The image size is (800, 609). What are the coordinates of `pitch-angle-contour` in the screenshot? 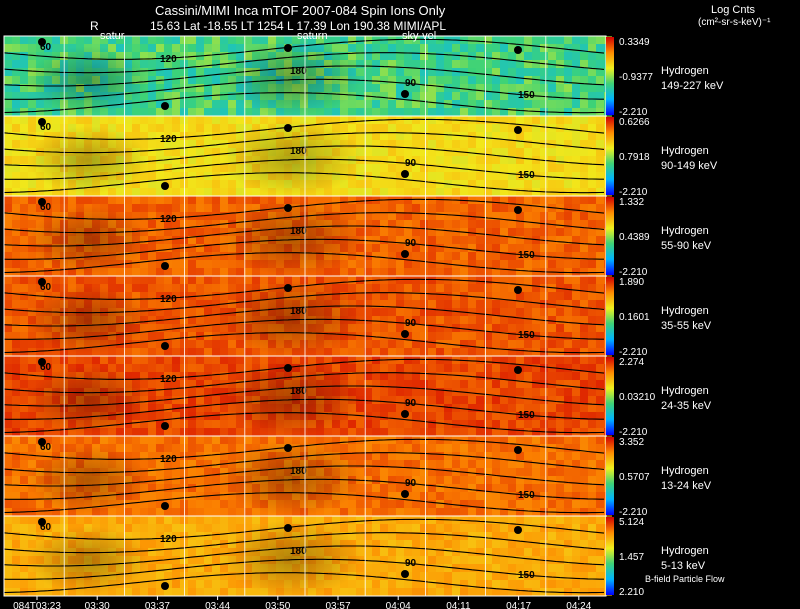 It's located at (304, 503).